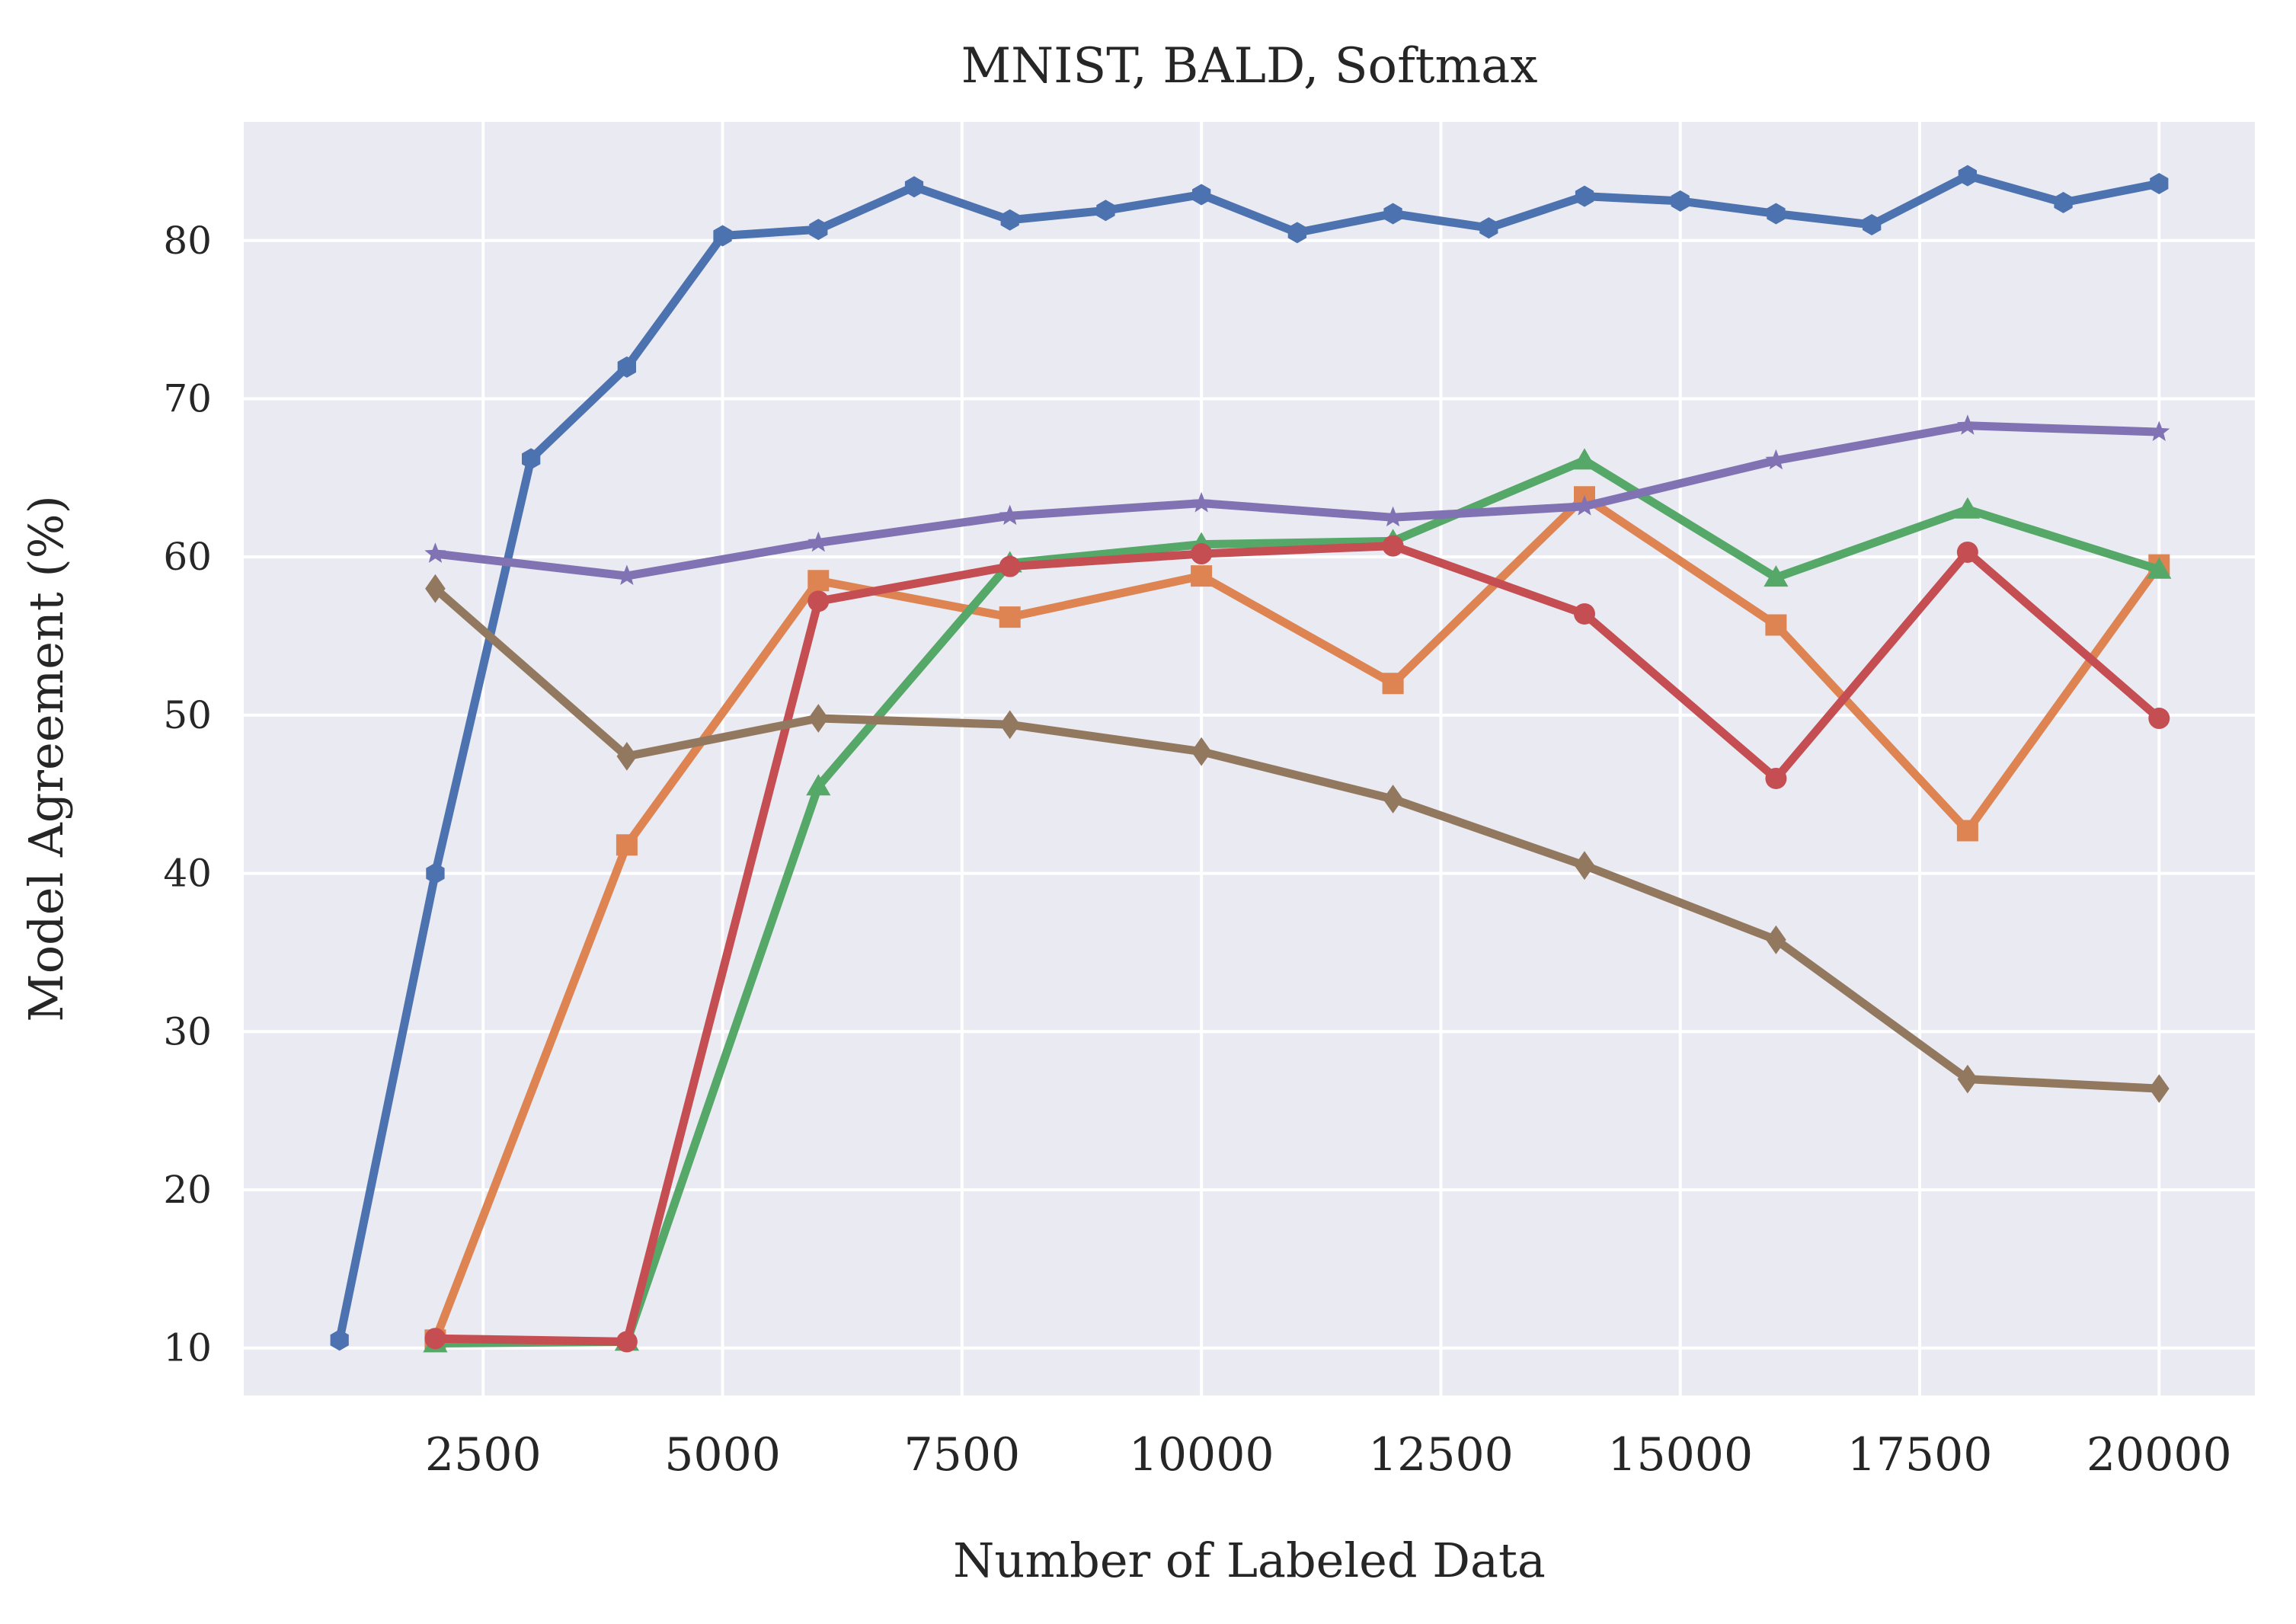 This screenshot has height=1624, width=2296. What do you see at coordinates (962, 1455) in the screenshot?
I see `x-tick-label: 7500` at bounding box center [962, 1455].